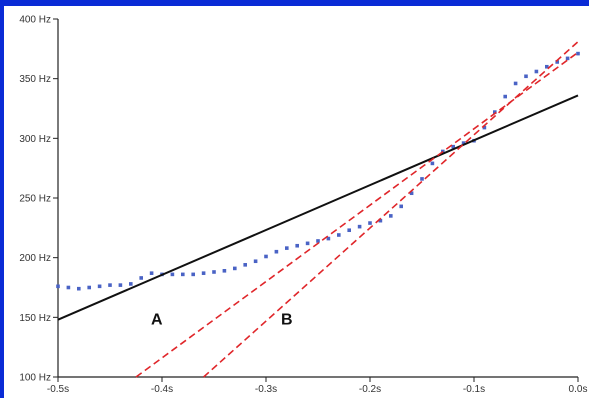 This screenshot has height=398, width=589. What do you see at coordinates (35, 258) in the screenshot?
I see `y-tick-label: 200 Hz` at bounding box center [35, 258].